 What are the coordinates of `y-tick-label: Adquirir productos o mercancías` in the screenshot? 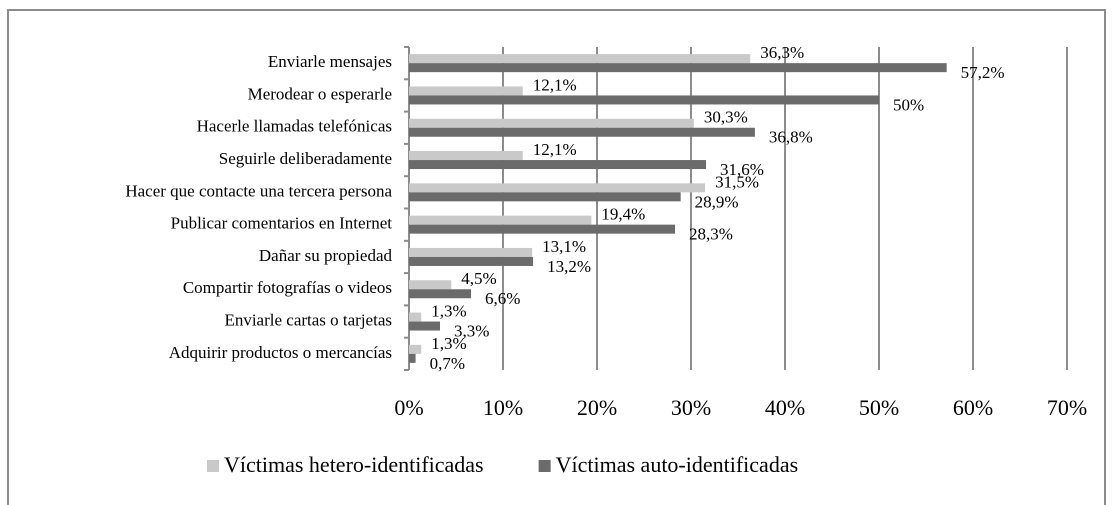 It's located at (280, 352).